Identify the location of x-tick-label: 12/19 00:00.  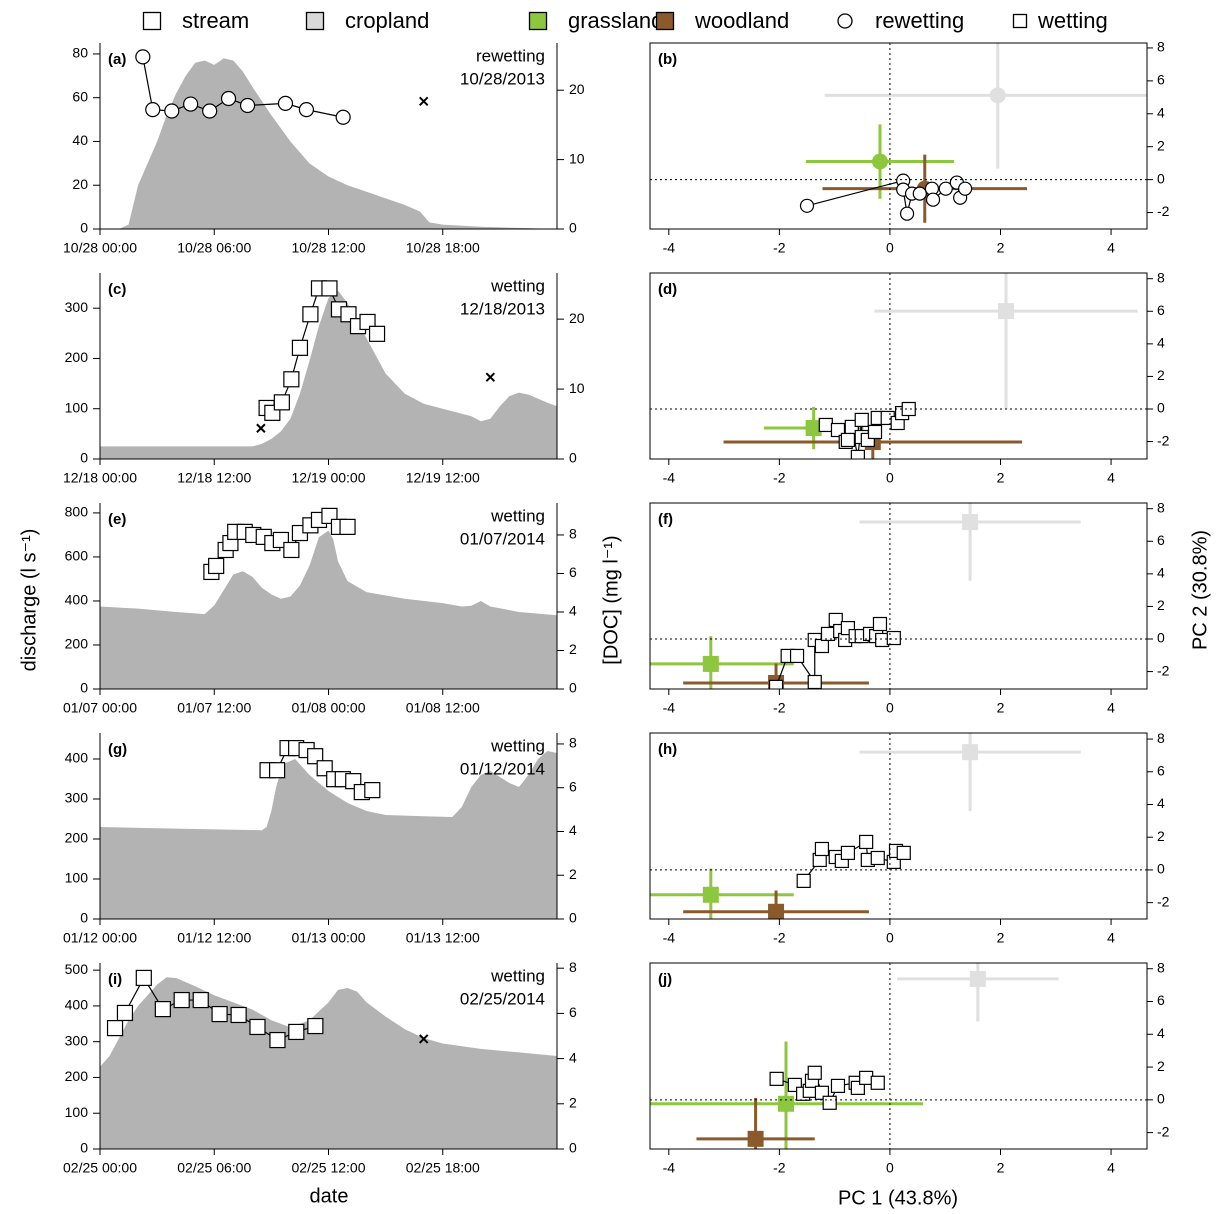
(329, 478).